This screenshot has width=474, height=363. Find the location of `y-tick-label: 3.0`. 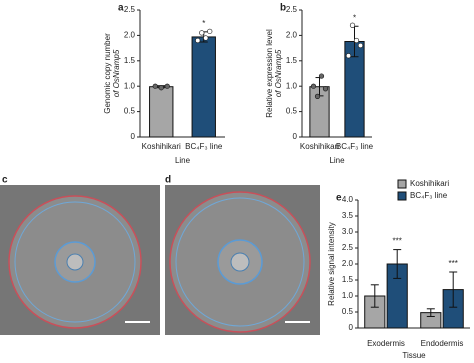

y-tick-label: 3.0 is located at coordinates (348, 231).